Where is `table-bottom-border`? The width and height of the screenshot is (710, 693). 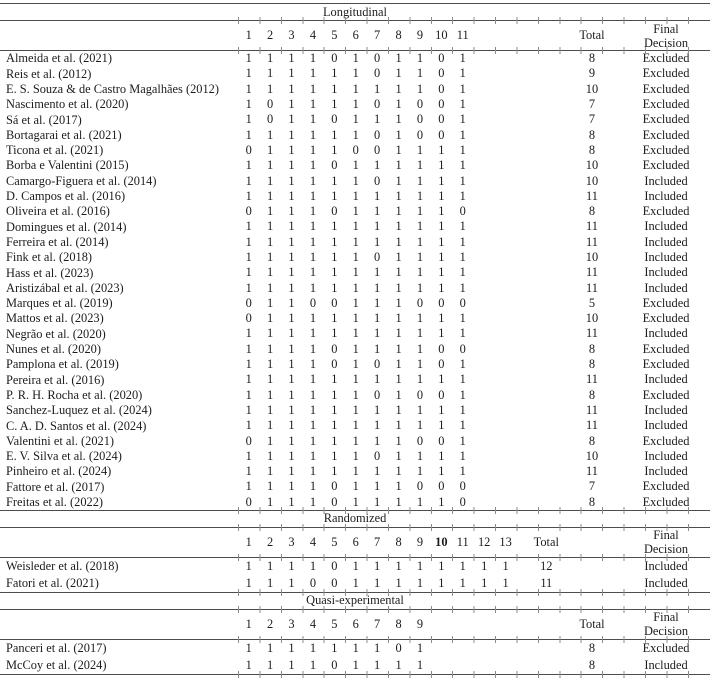 table-bottom-border is located at coordinates (355, 674).